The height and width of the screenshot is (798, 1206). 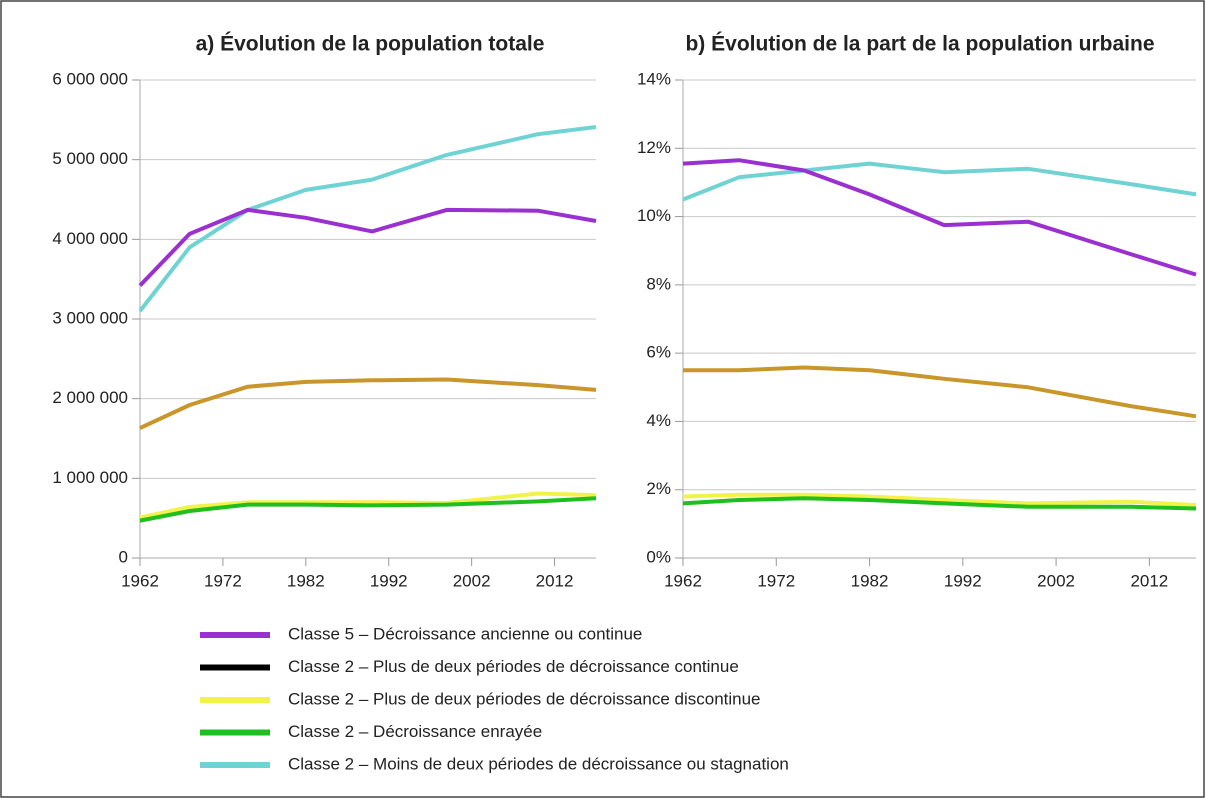 I want to click on y-tick-label: 5 000 000, so click(x=90, y=158).